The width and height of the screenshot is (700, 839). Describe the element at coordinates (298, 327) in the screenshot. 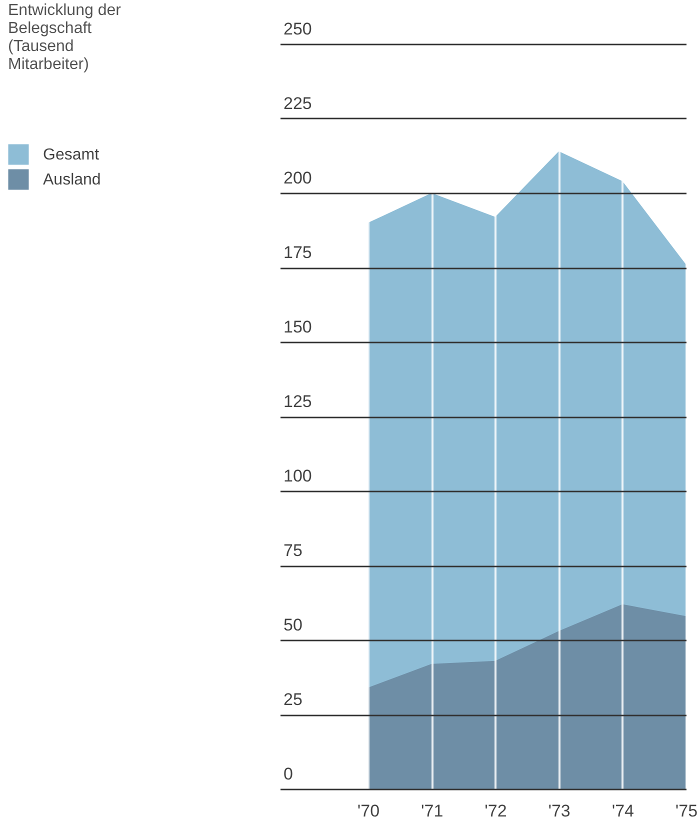

I see `y-tick-label: 150` at that location.